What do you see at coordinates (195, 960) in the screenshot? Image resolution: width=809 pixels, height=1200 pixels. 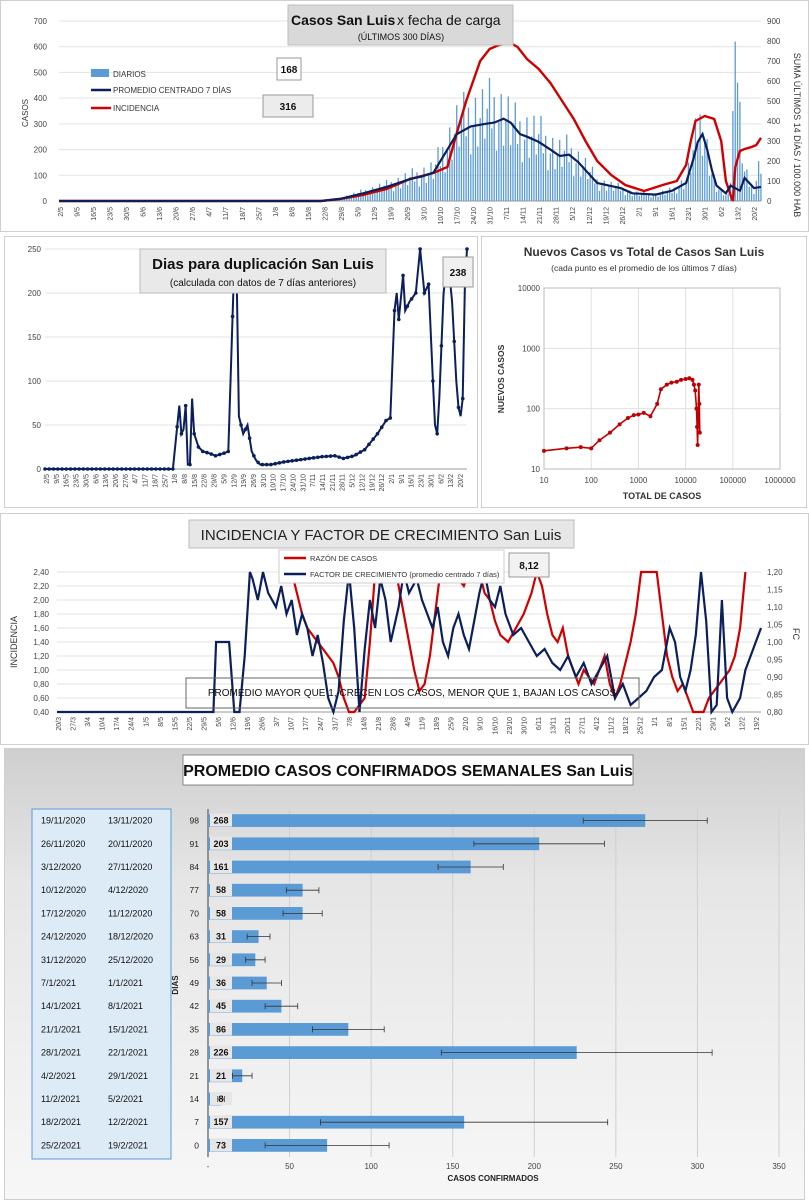 I see `semanales-day-label: 56` at bounding box center [195, 960].